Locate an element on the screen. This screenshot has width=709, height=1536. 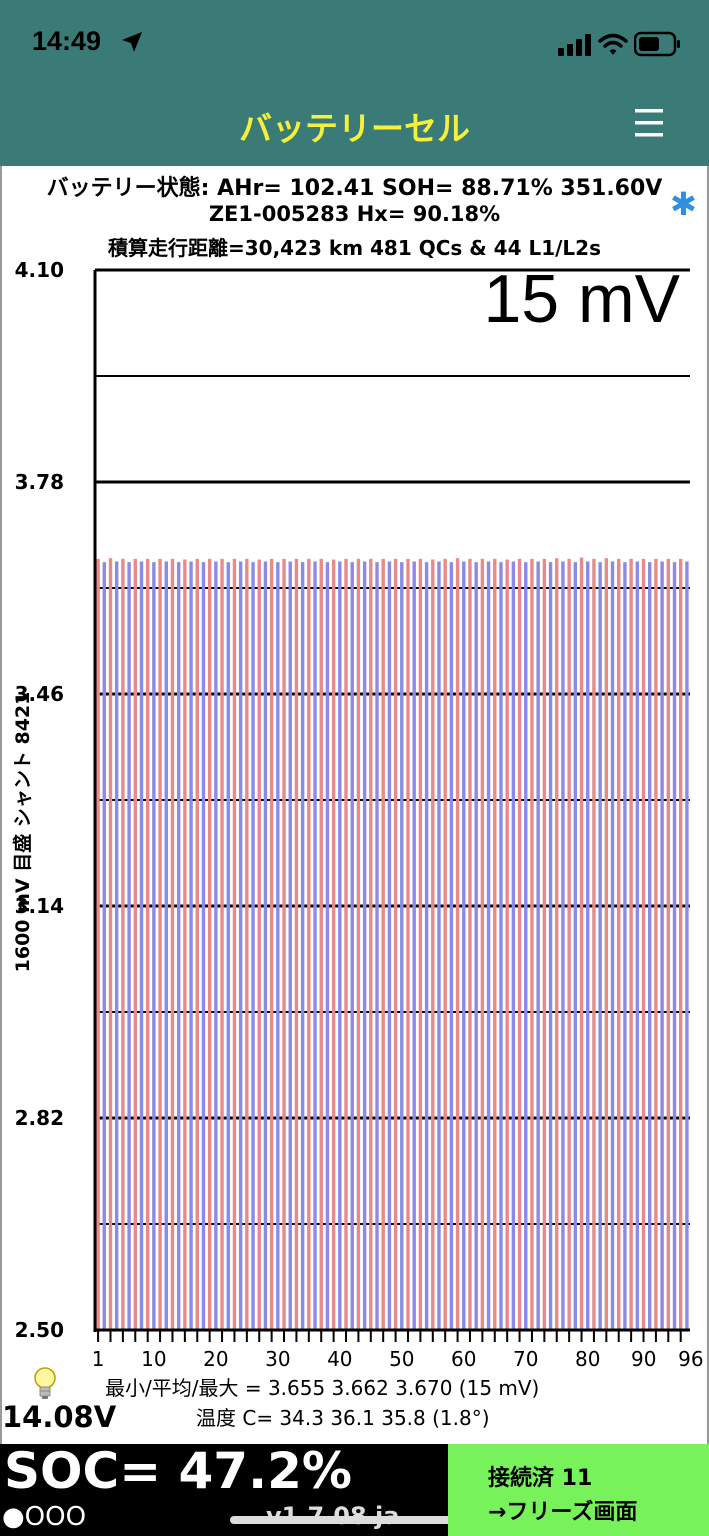
x-tick-label: 50 is located at coordinates (401, 1358).